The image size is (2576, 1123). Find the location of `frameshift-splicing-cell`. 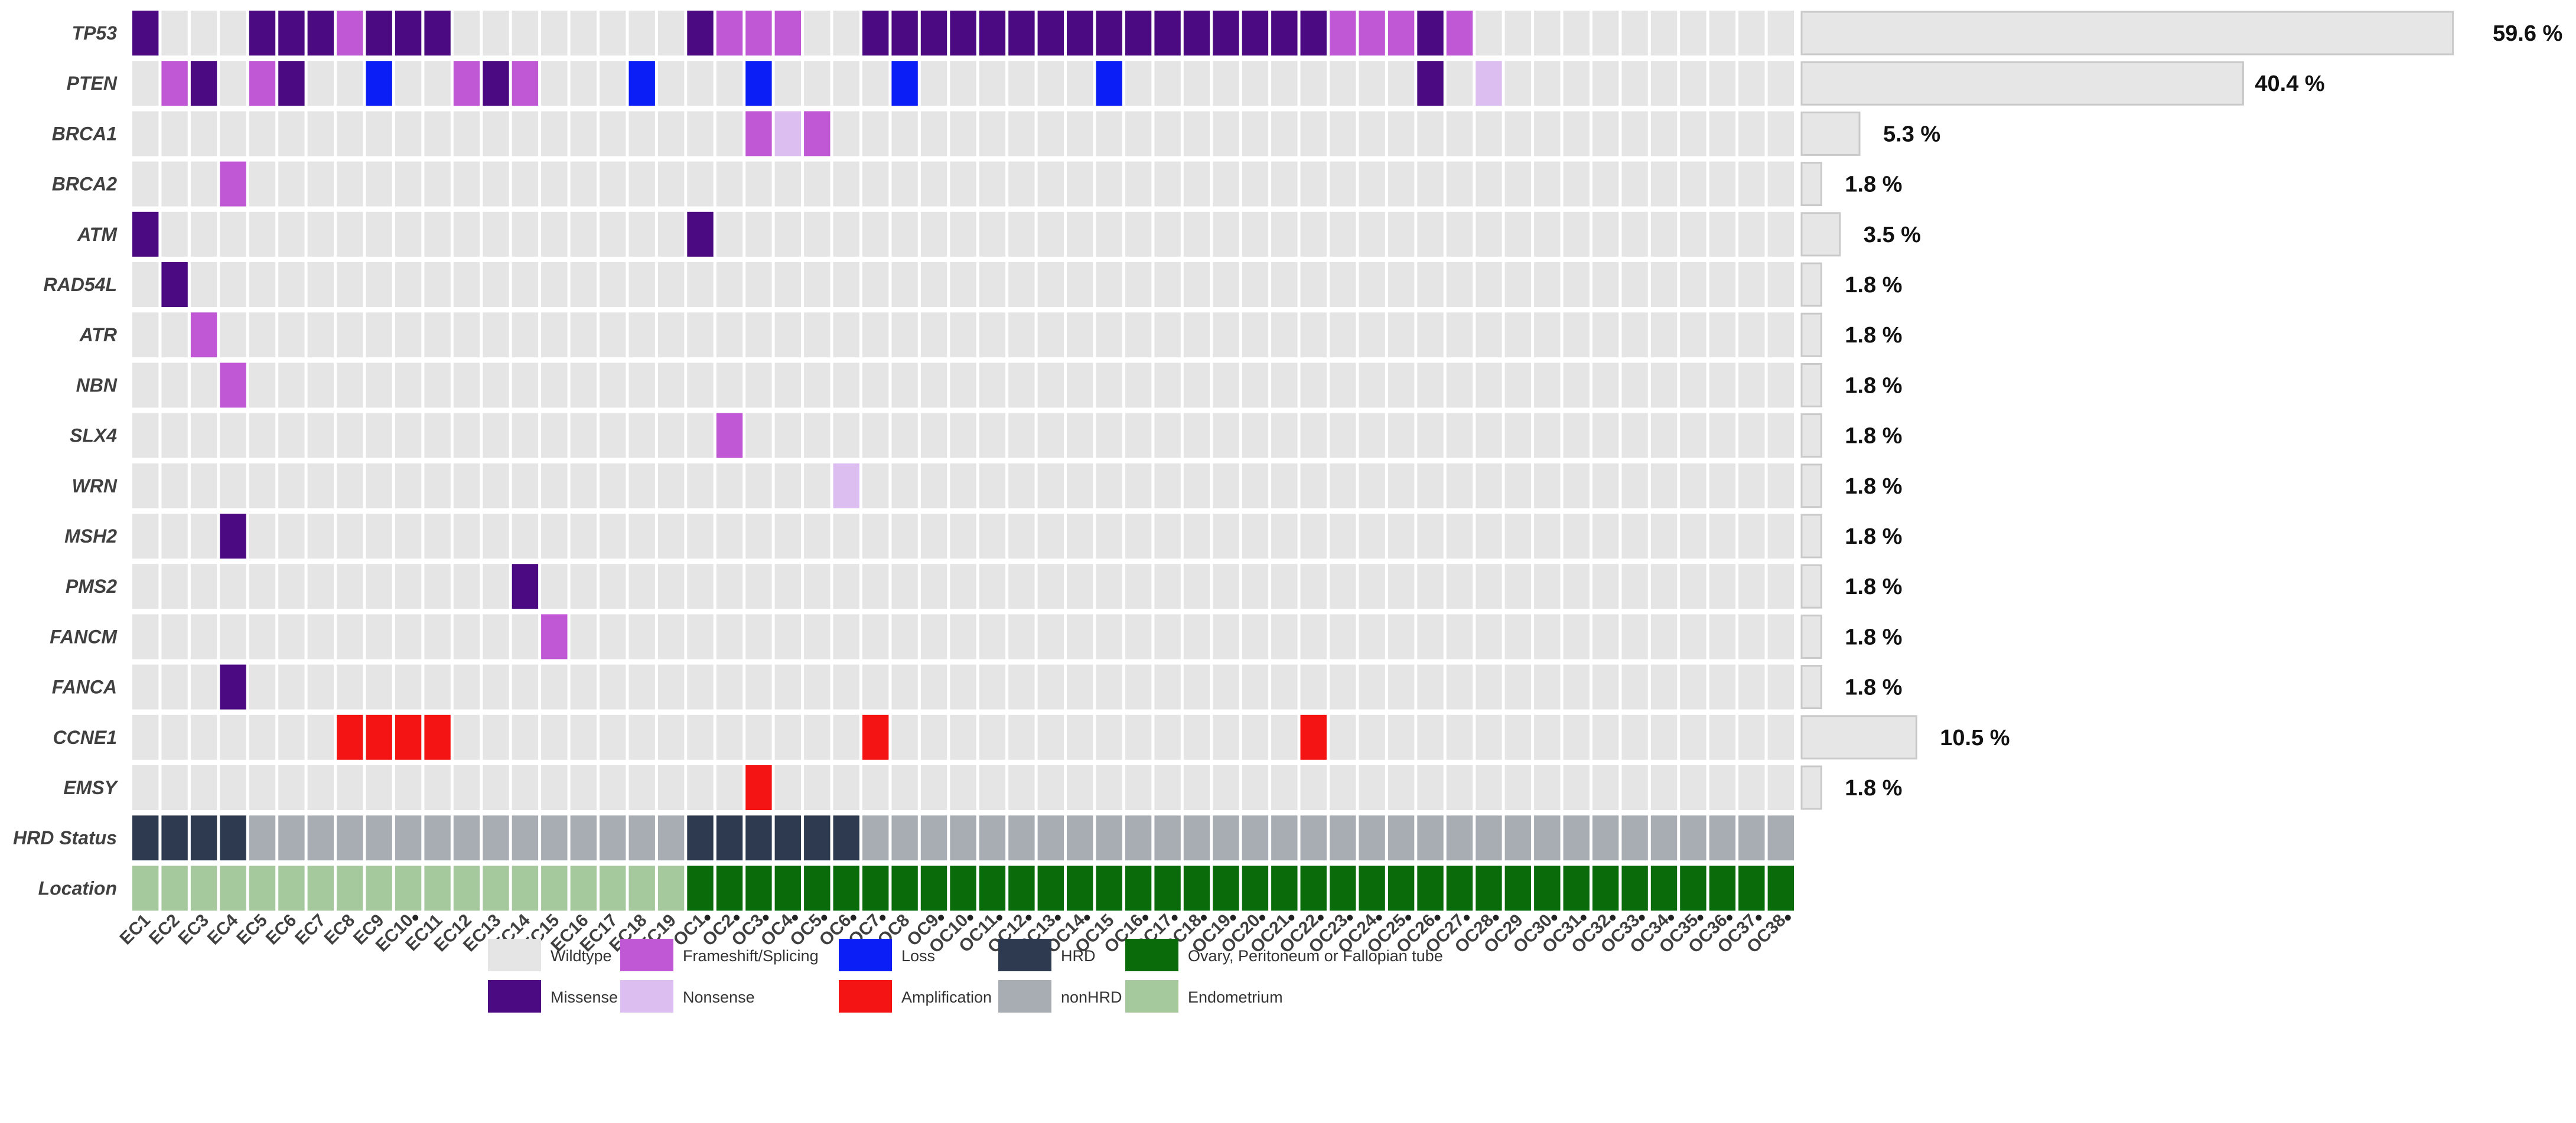

frameshift-splicing-cell is located at coordinates (262, 84).